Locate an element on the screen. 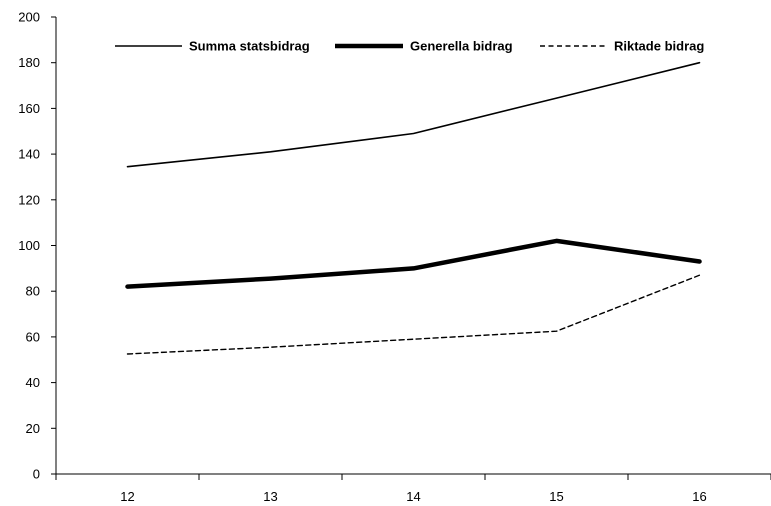  x-tick-label: 14 is located at coordinates (413, 496).